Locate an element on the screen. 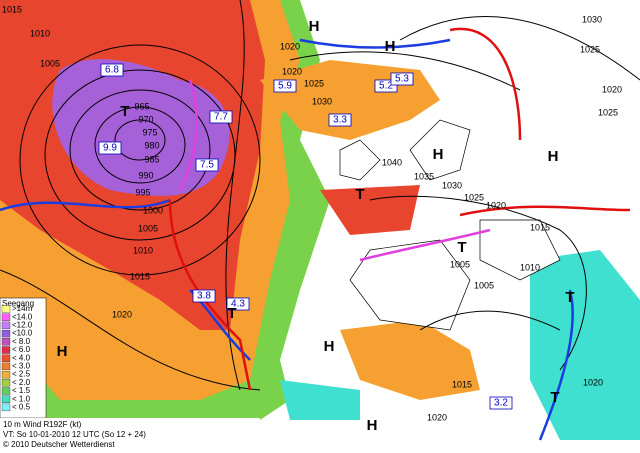 Image resolution: width=640 pixels, height=453 pixels. isobar-label: 965 is located at coordinates (141, 106).